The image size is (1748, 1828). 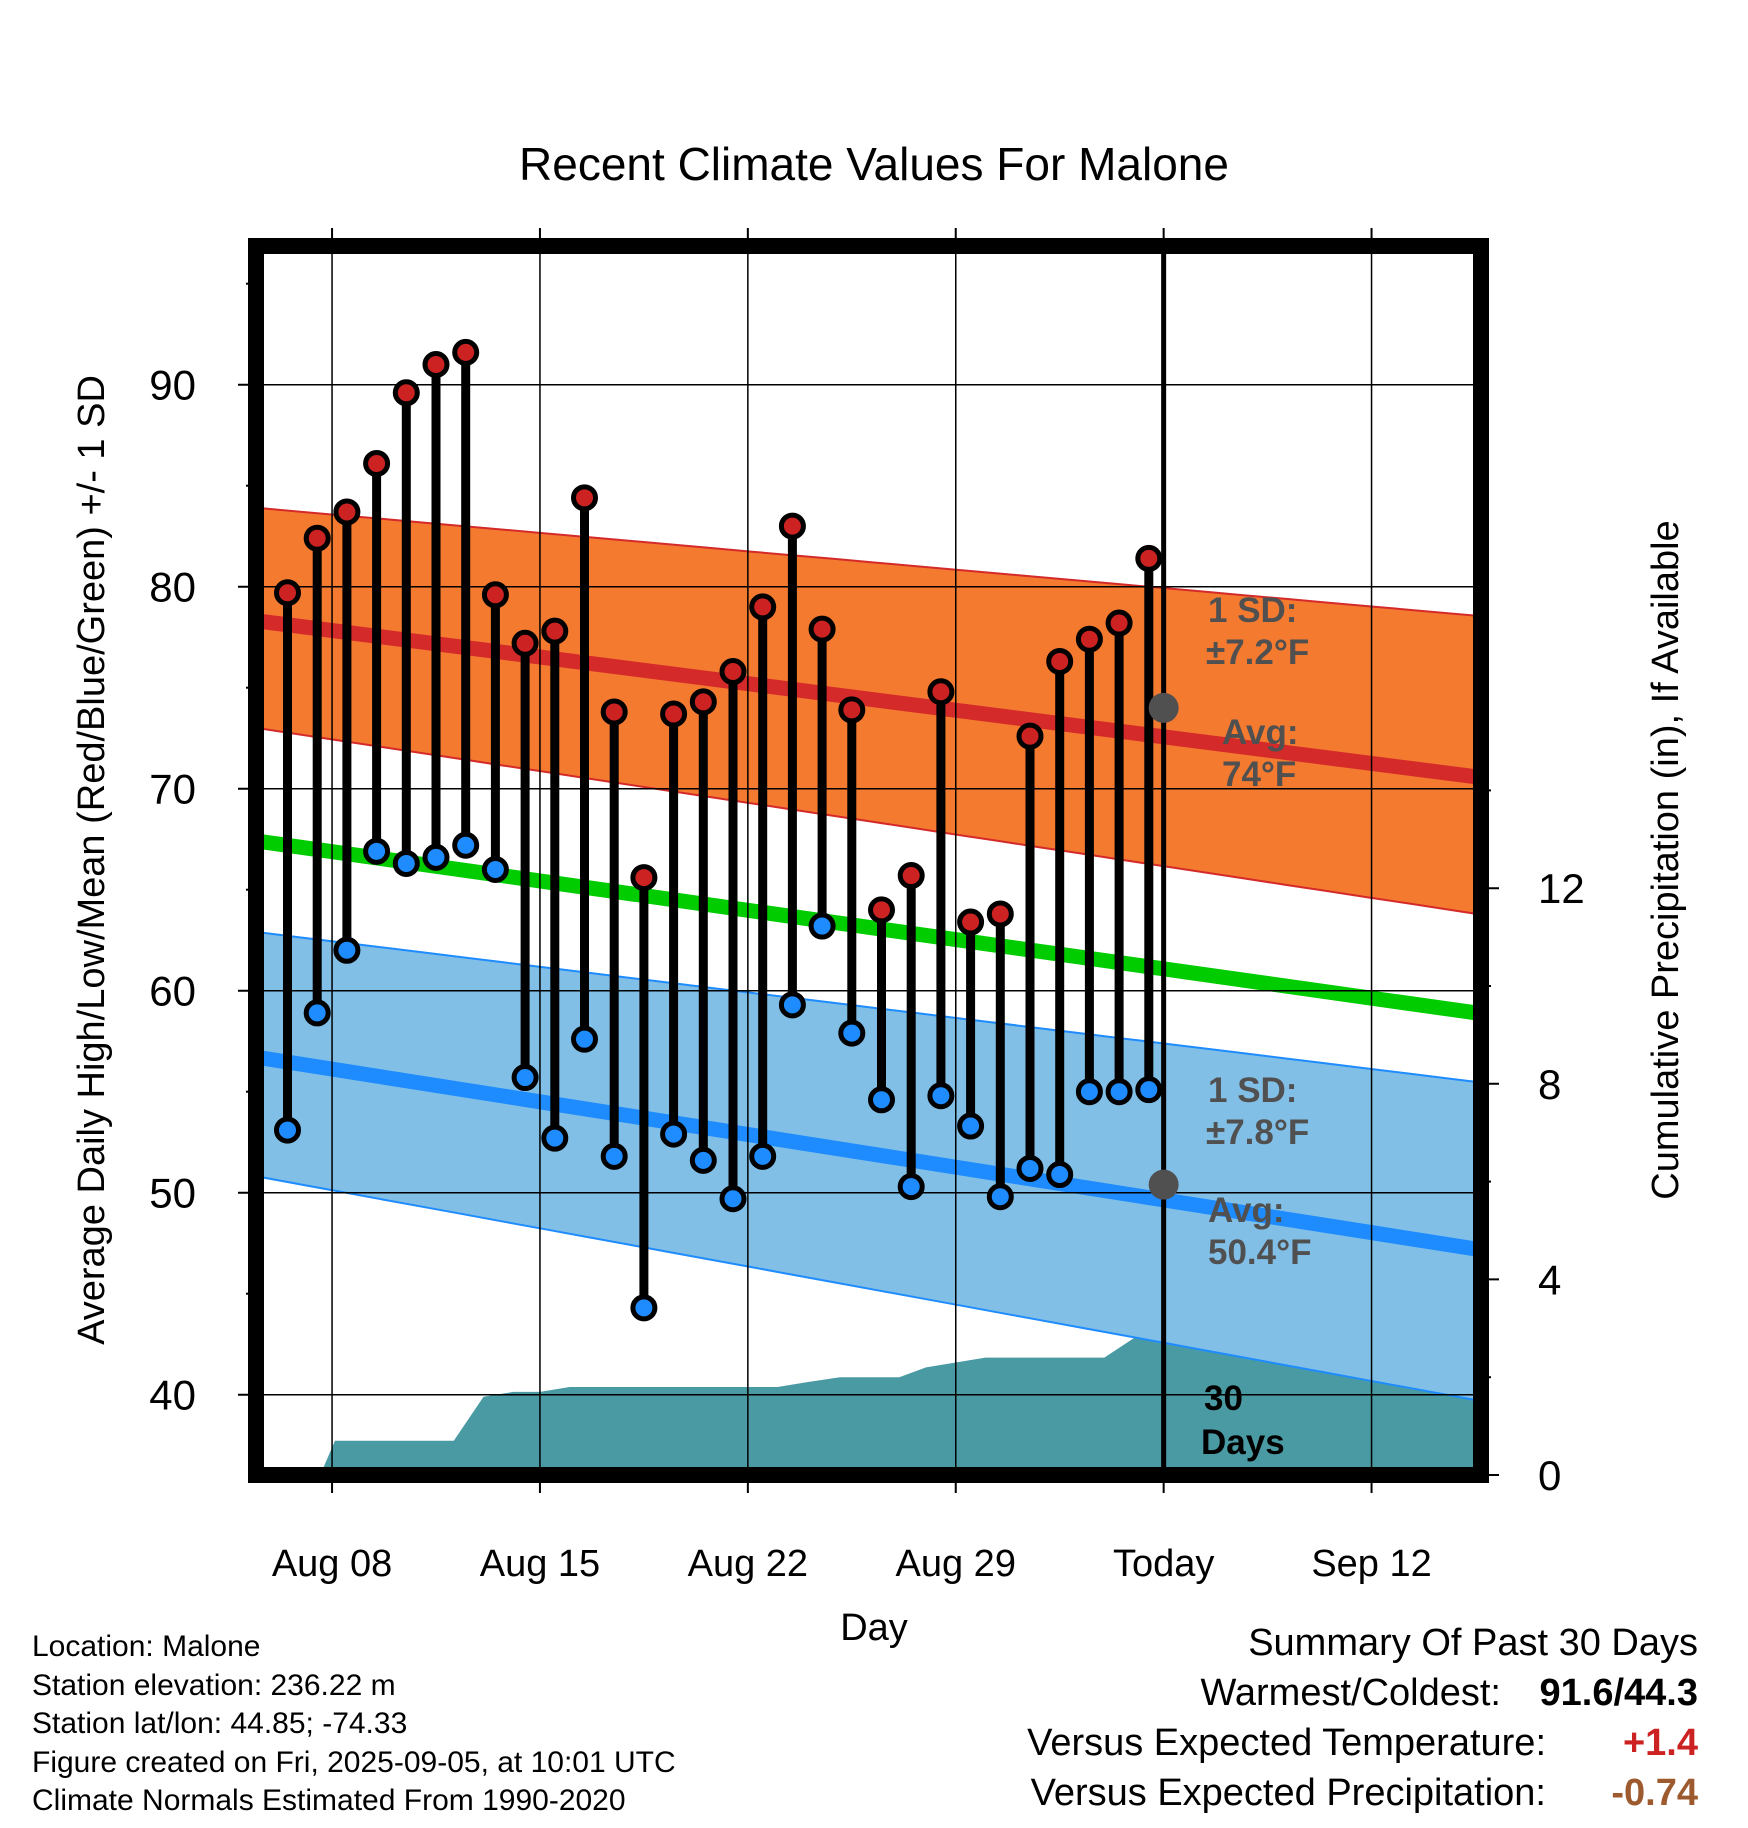 What do you see at coordinates (1362, 1743) in the screenshot?
I see `summary-temp: Versus Expected Temperature: +1.4` at bounding box center [1362, 1743].